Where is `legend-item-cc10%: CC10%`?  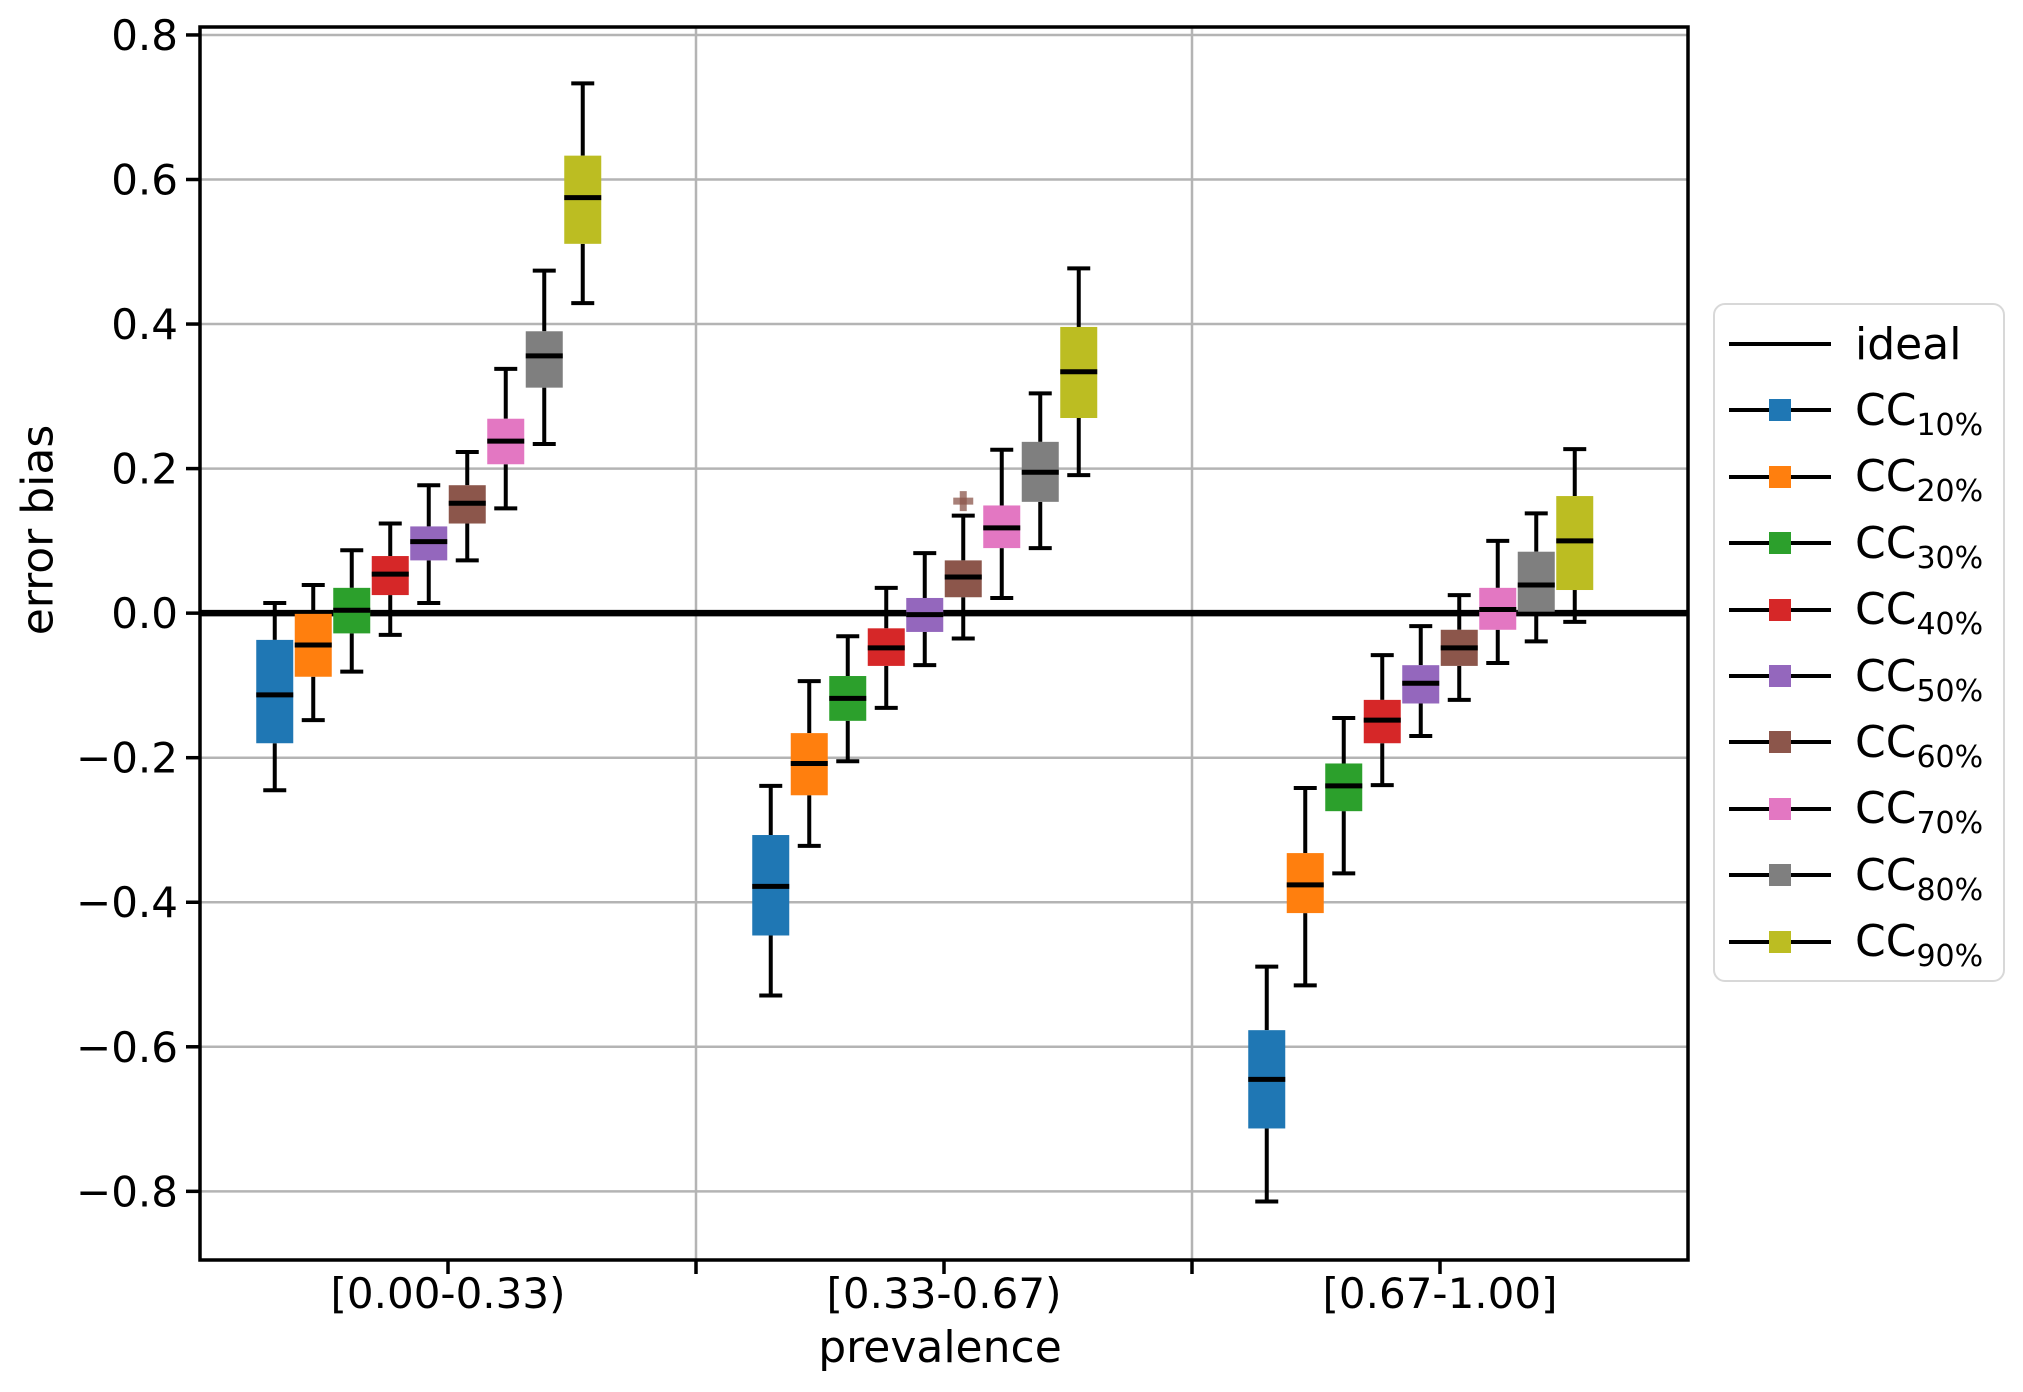
legend-item-cc10%: CC10% is located at coordinates (1859, 413).